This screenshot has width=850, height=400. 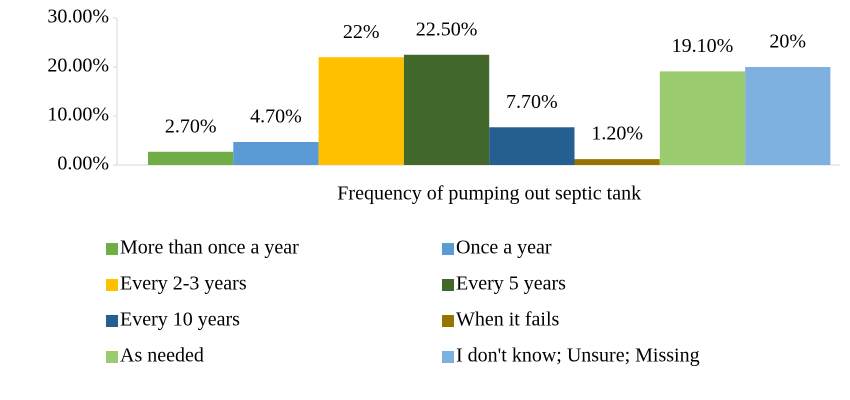 I want to click on legend-label: As needed, so click(x=162, y=356).